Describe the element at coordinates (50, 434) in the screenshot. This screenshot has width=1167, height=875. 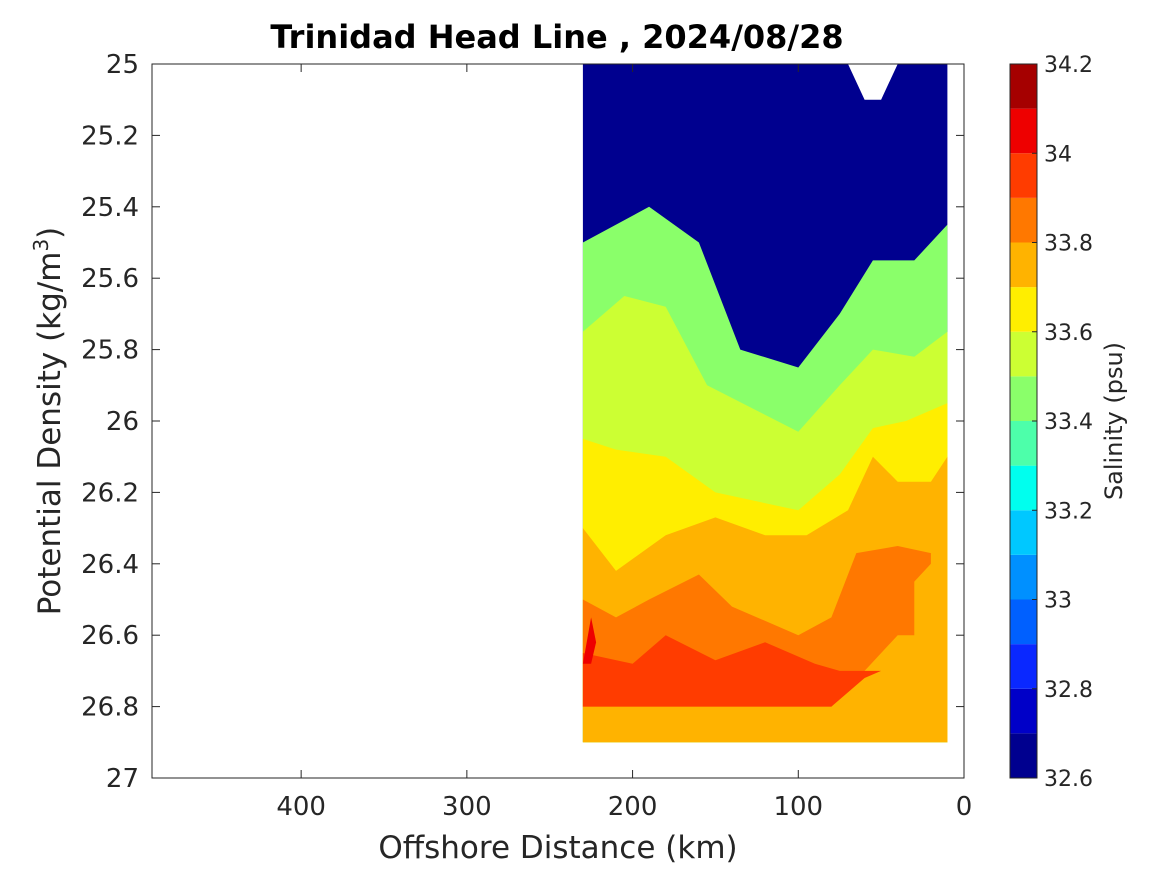
I see `y-axis-title-main: Potential Density (kg/m` at that location.